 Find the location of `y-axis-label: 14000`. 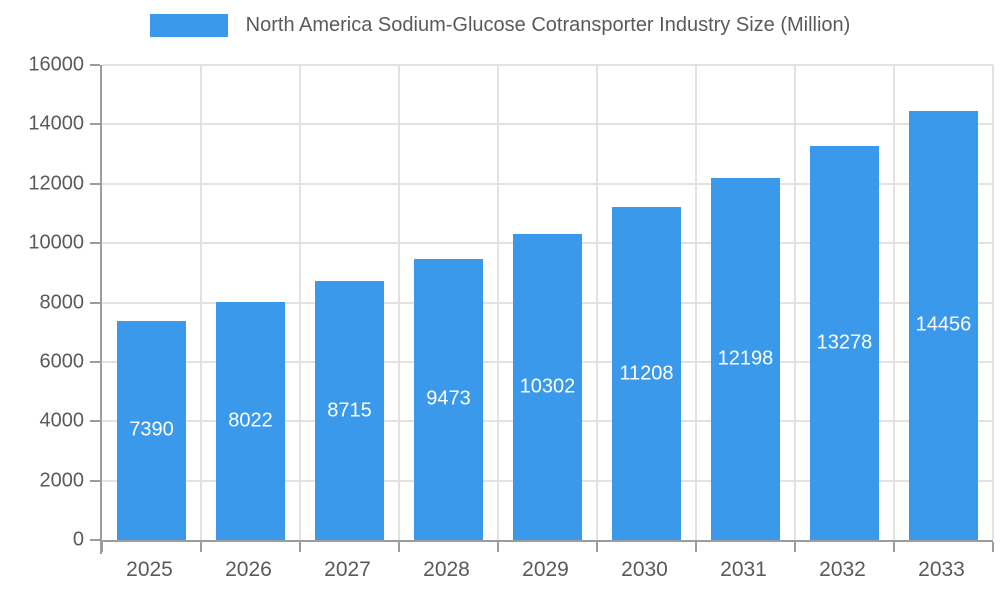

y-axis-label: 14000 is located at coordinates (56, 123).